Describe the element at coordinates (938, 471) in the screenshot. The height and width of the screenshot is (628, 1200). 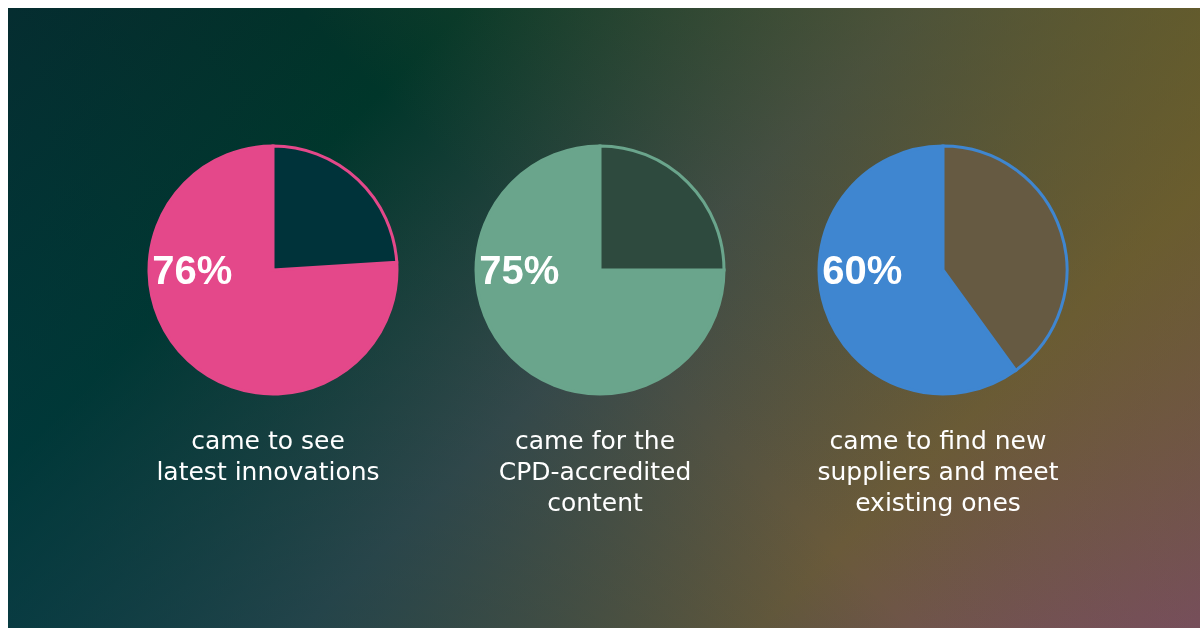
I see `text: came to find new suppliers and meet existing ones` at that location.